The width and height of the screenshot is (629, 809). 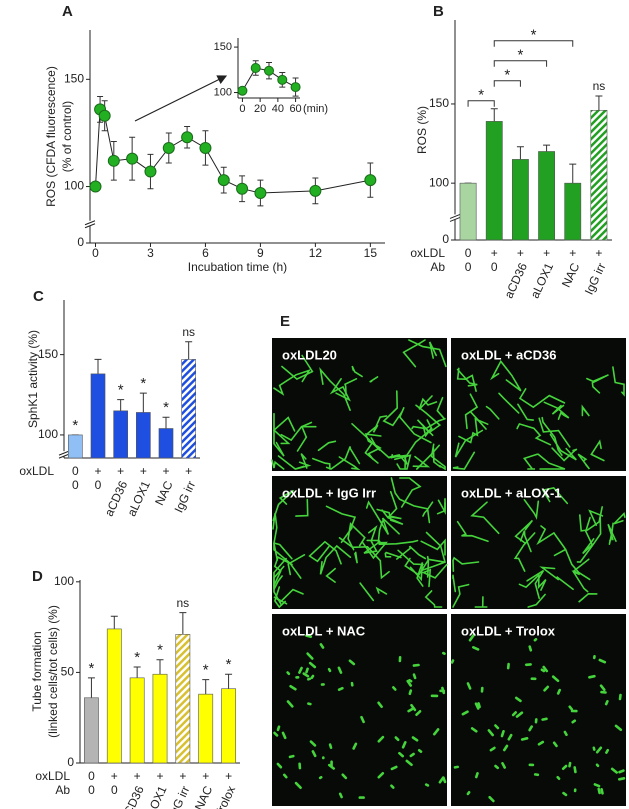 What do you see at coordinates (260, 253) in the screenshot?
I see `x-tick-label: 9` at bounding box center [260, 253].